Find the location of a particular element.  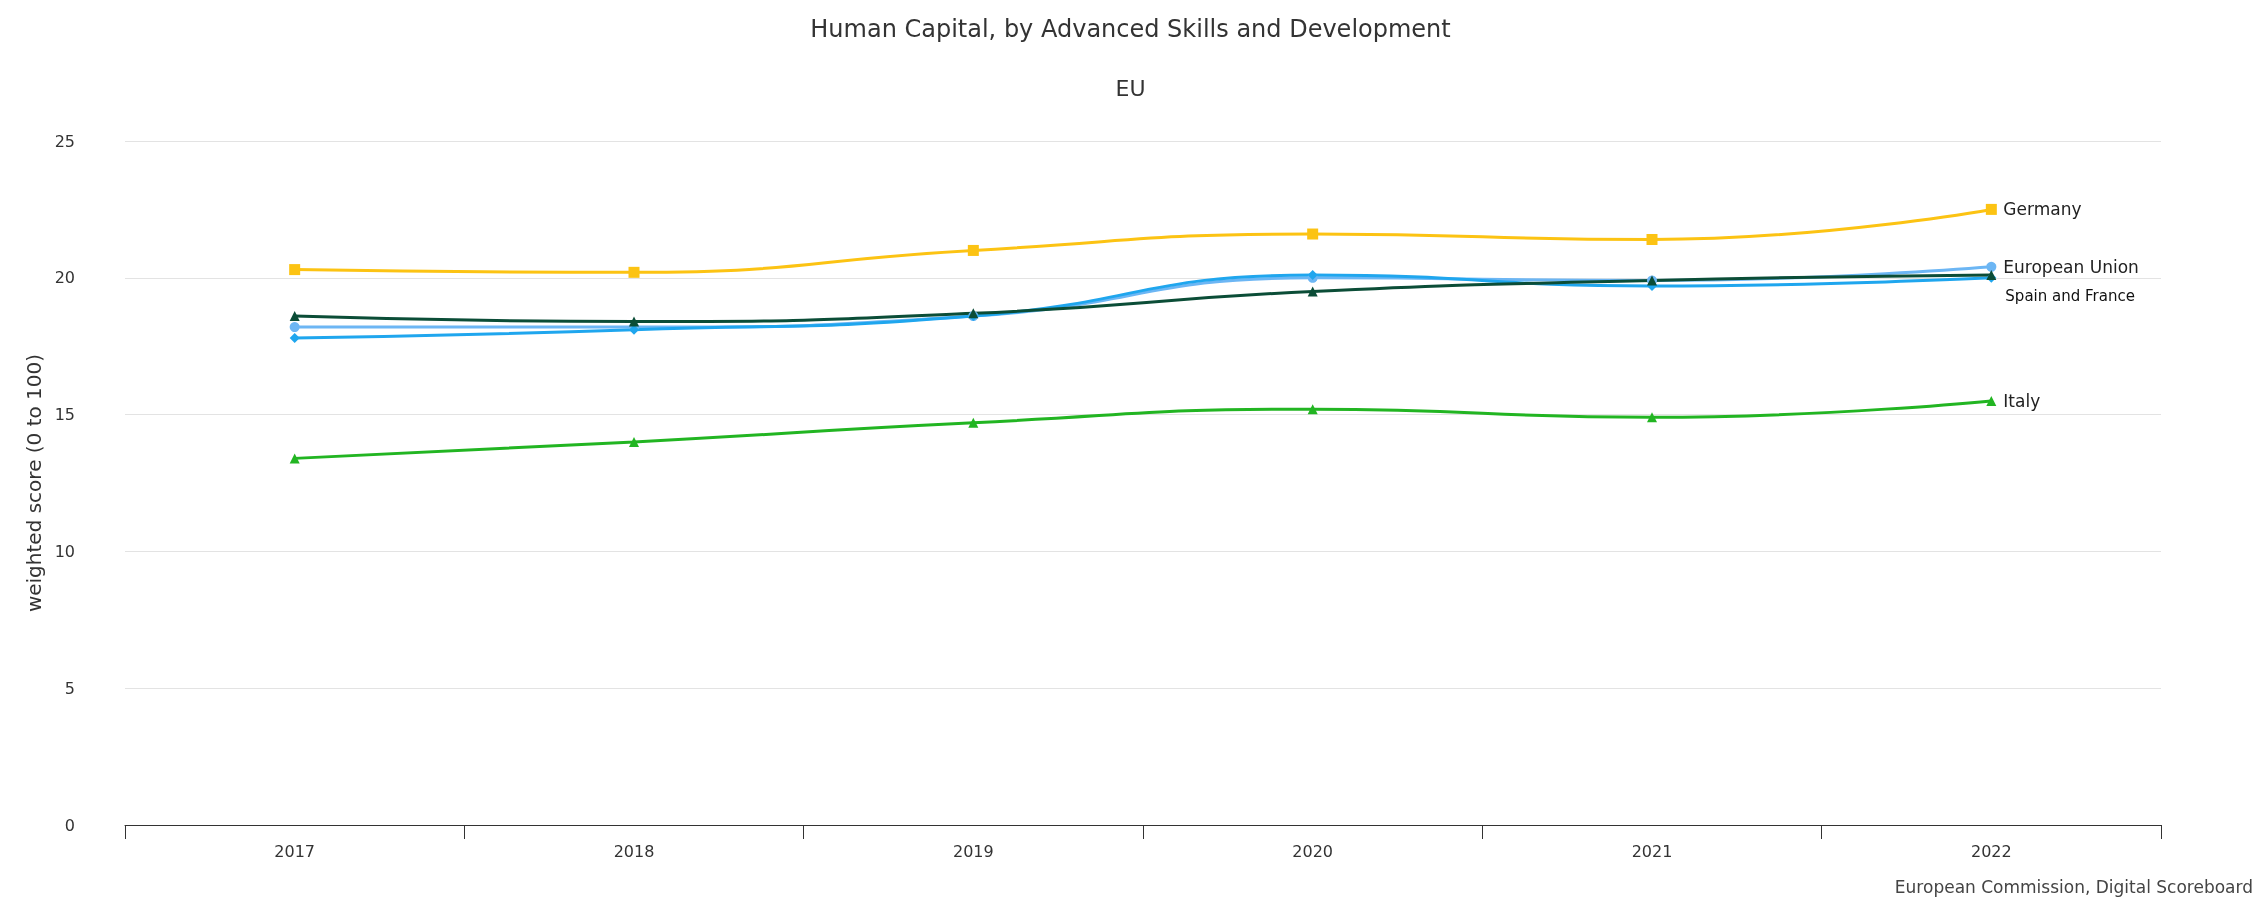

series-label: Germany is located at coordinates (2042, 209).